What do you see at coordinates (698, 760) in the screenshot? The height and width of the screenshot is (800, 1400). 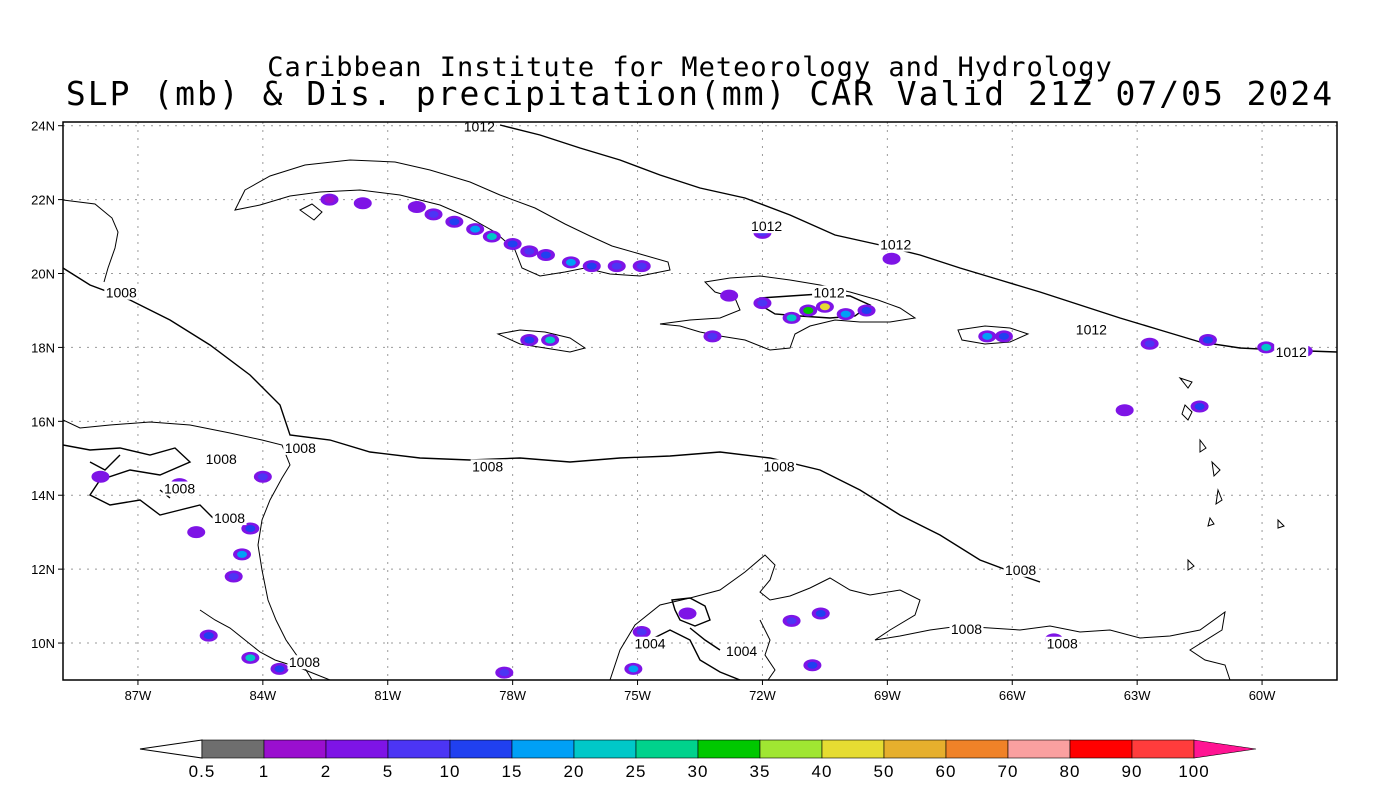 I see `precip-colorbar: 0.5 1 2 5 10 15 20 25 30 35 40 50 60 70 80 90 100` at bounding box center [698, 760].